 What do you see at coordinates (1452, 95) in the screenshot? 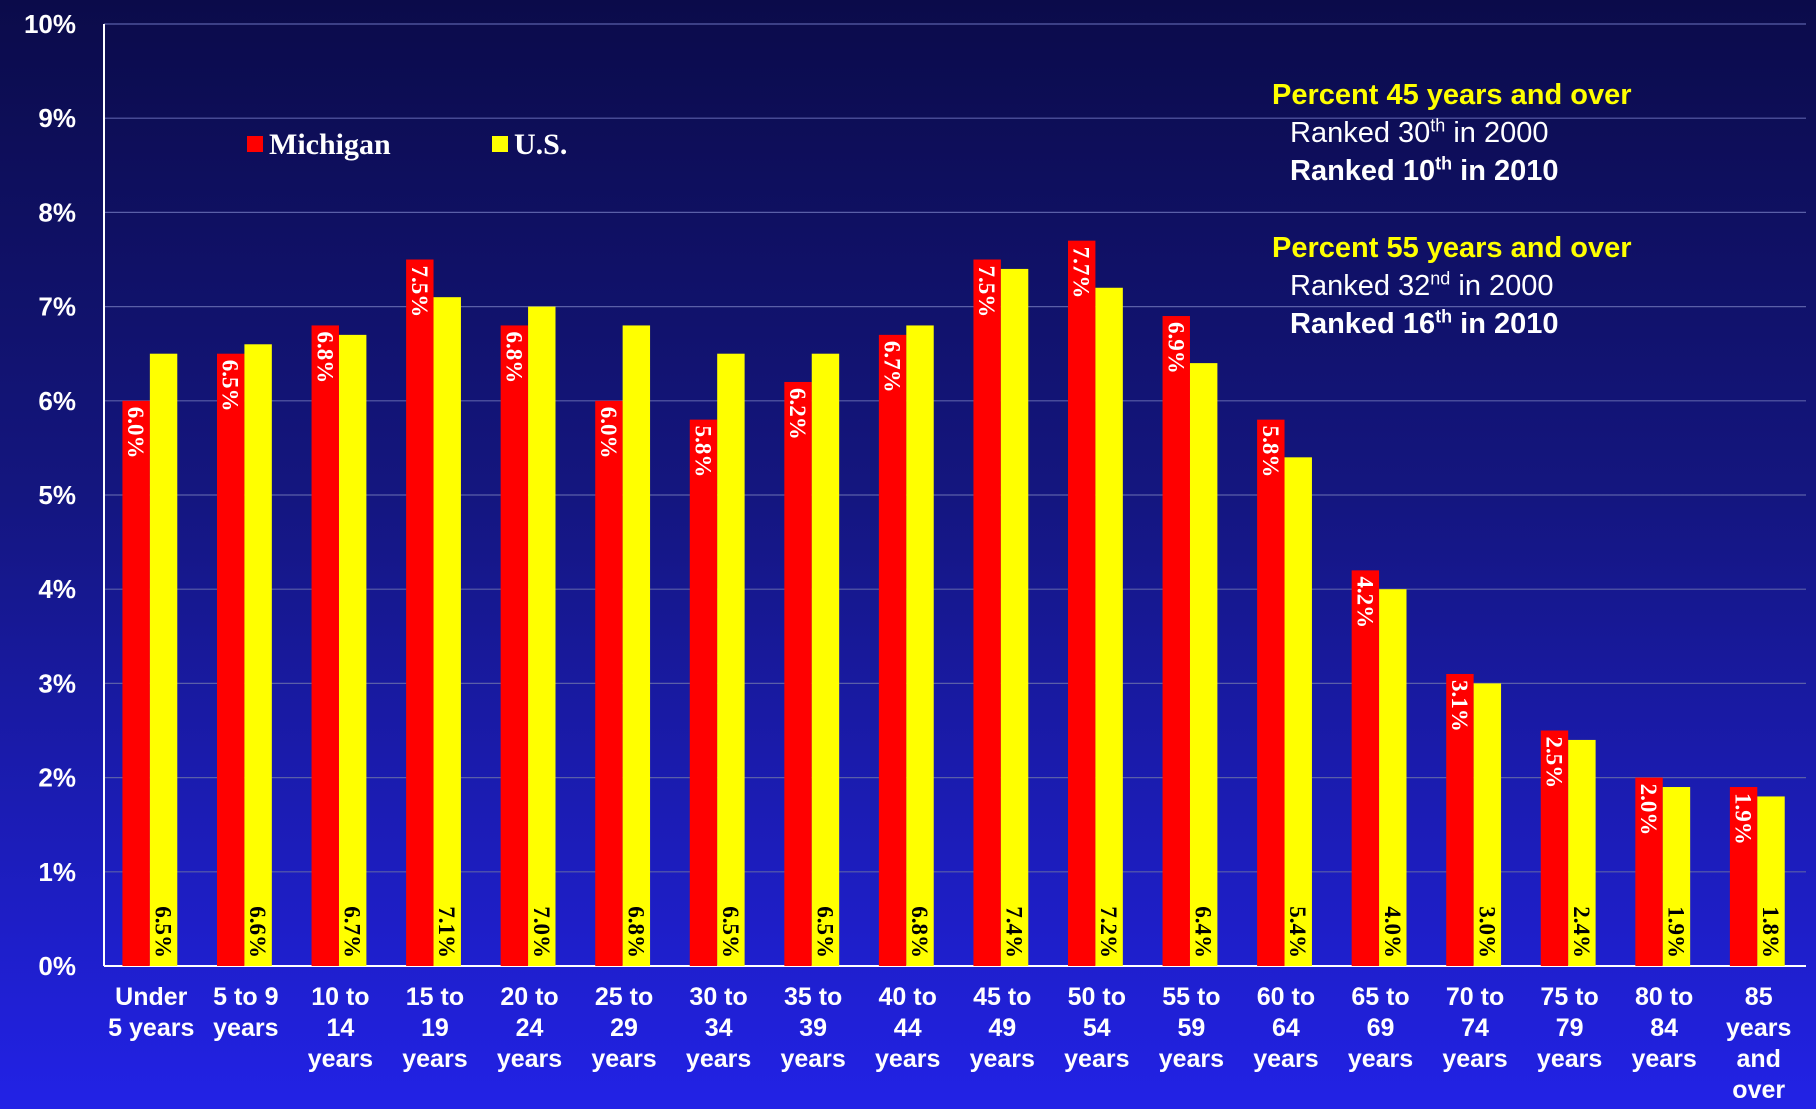
I see `annotation-heading: Percent 45 years and over` at bounding box center [1452, 95].